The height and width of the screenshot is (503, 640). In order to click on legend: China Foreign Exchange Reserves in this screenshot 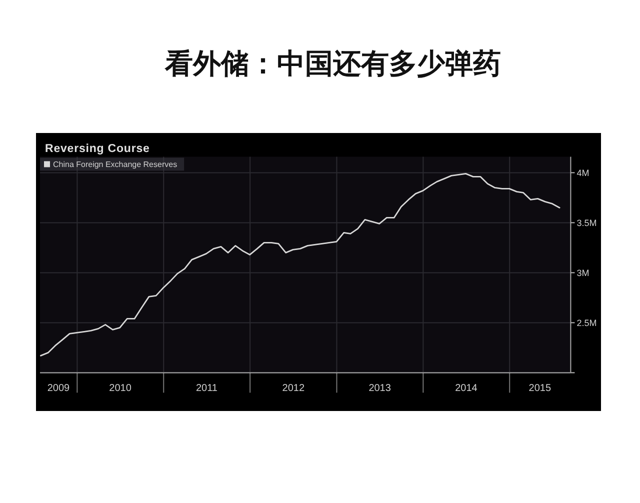, I will do `click(112, 164)`.